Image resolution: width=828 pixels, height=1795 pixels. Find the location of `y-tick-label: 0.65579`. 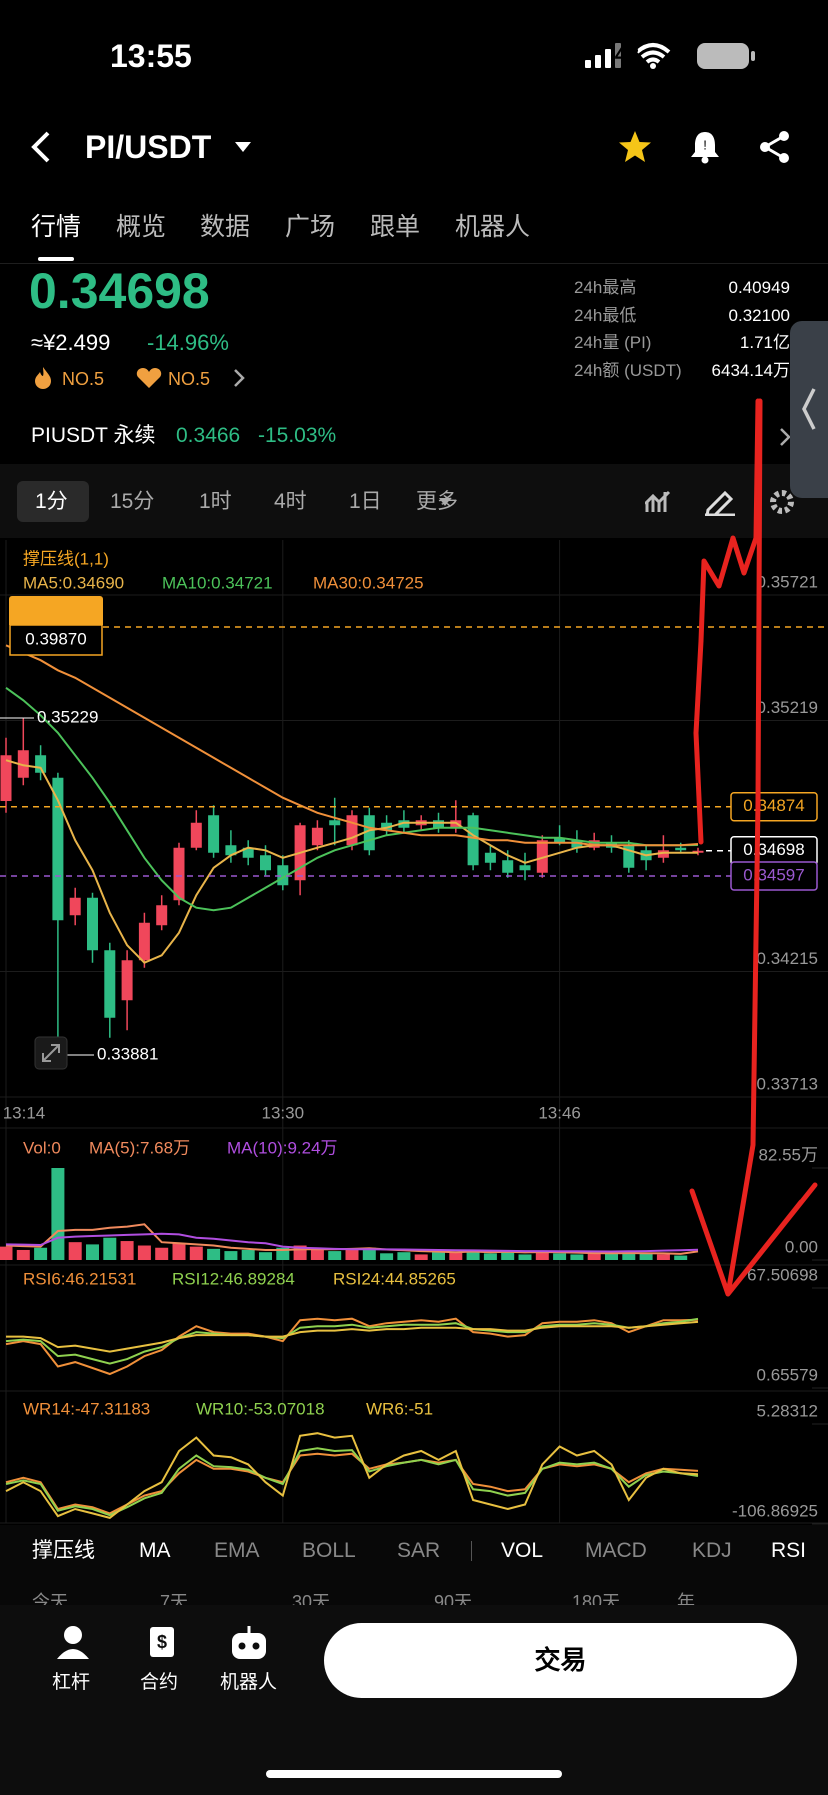

y-tick-label: 0.65579 is located at coordinates (787, 1374).